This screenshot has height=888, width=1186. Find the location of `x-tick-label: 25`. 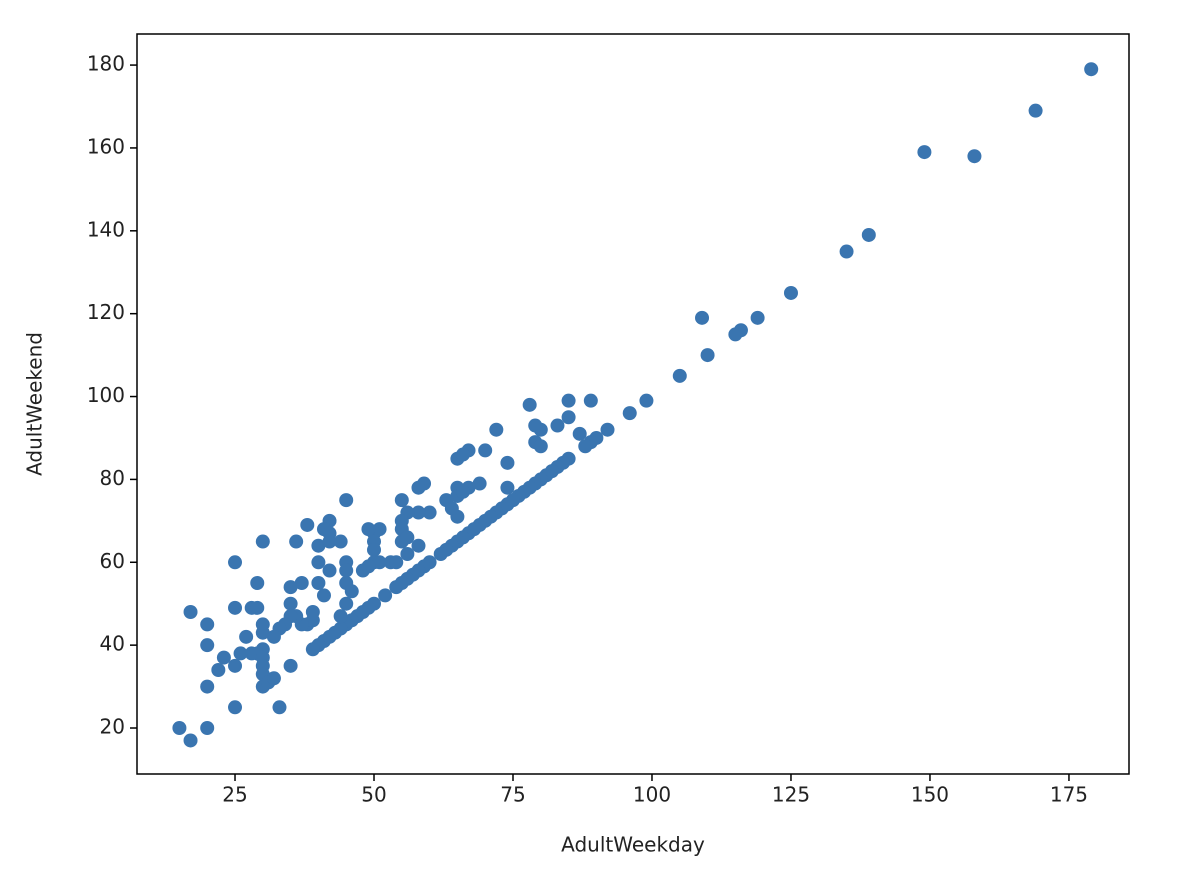

x-tick-label: 25 is located at coordinates (234, 795).